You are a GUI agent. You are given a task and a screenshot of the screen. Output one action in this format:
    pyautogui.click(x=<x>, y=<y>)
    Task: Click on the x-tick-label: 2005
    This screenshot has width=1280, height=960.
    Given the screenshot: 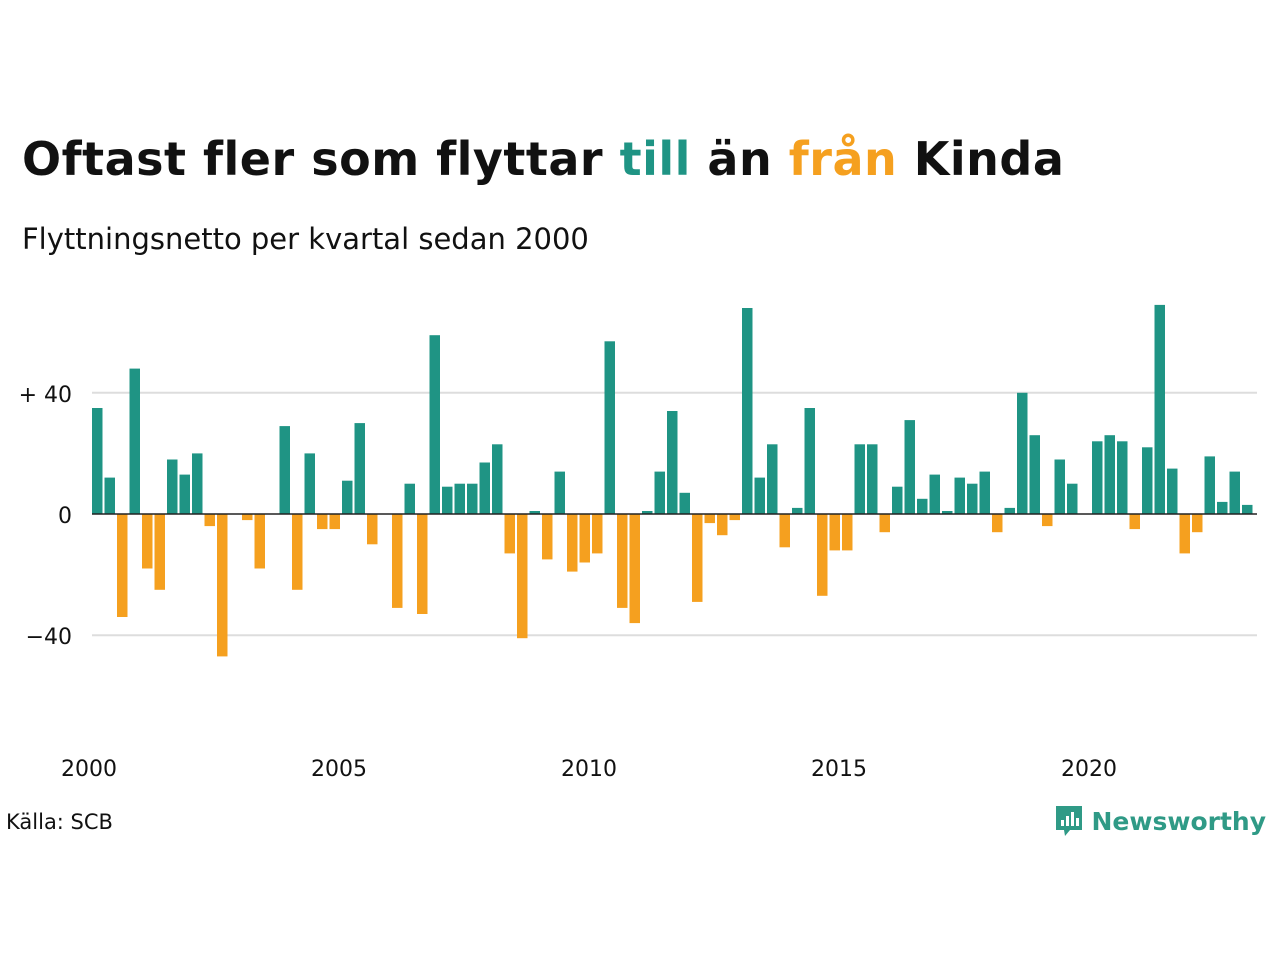 What is the action you would take?
    pyautogui.click(x=339, y=769)
    